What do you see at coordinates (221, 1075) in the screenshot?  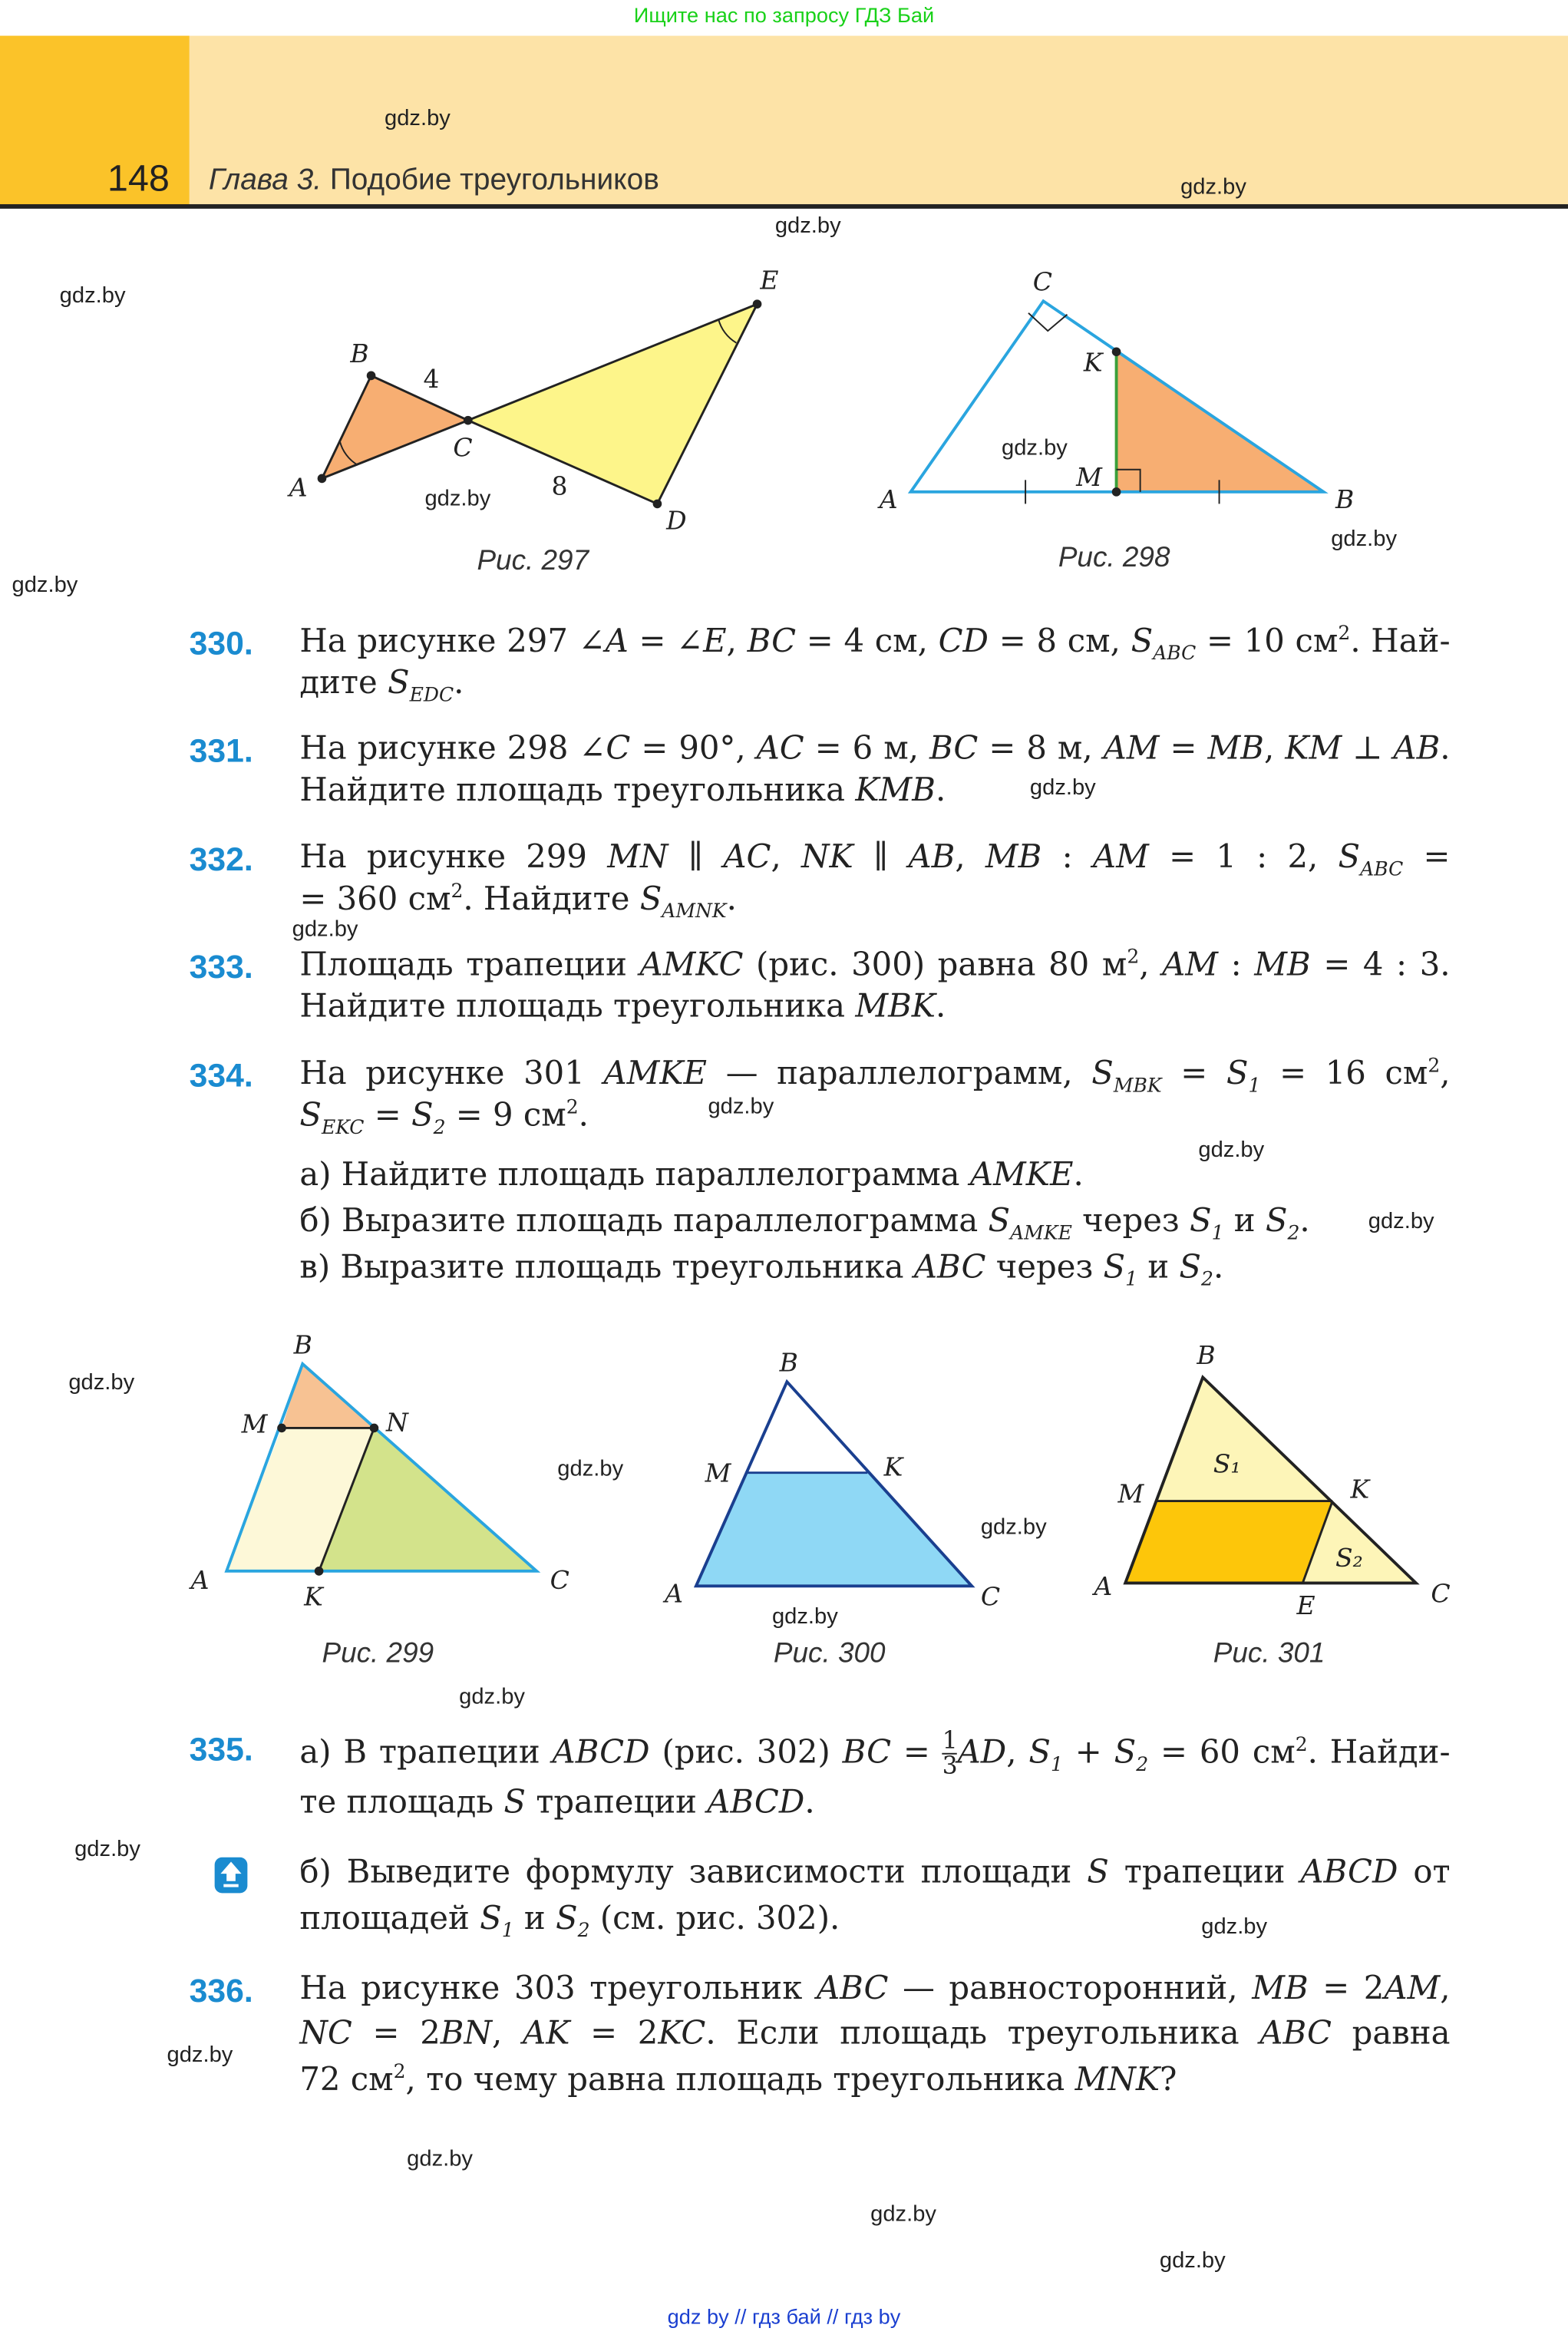 I see `problem-number: 334.` at bounding box center [221, 1075].